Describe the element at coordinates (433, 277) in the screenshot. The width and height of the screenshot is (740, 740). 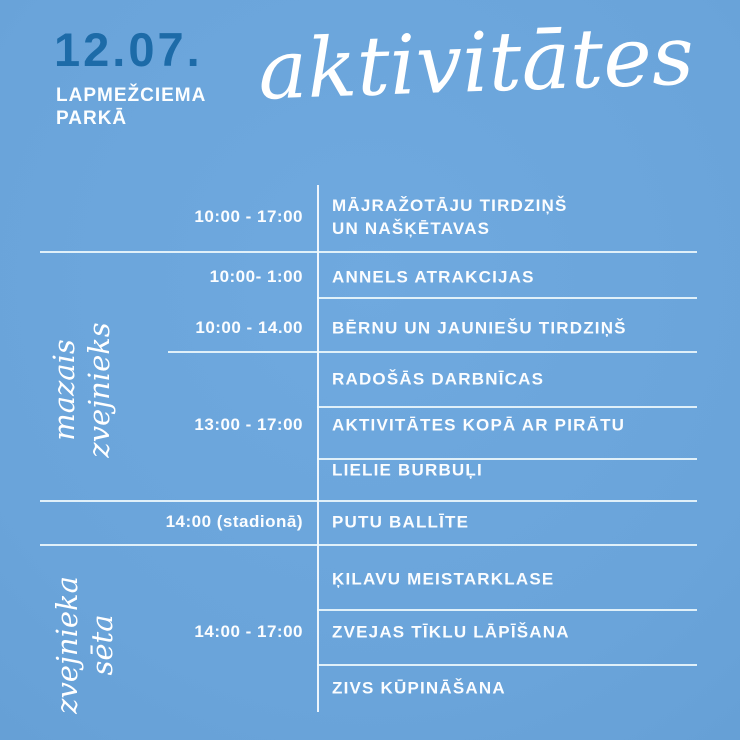
I see `activity-annels: ANNELS ATRAKCIJAS` at that location.